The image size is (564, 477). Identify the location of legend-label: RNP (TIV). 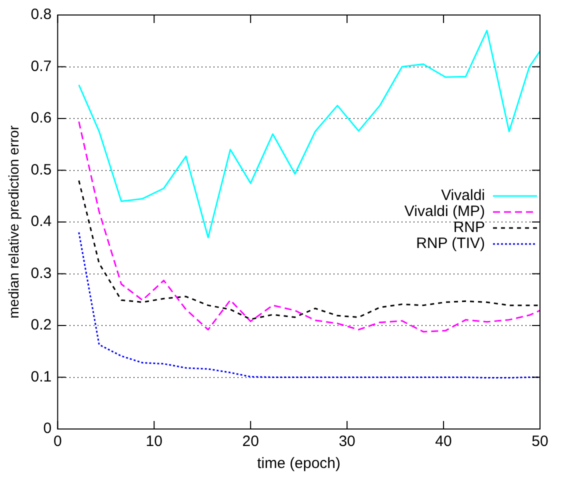
(450, 243).